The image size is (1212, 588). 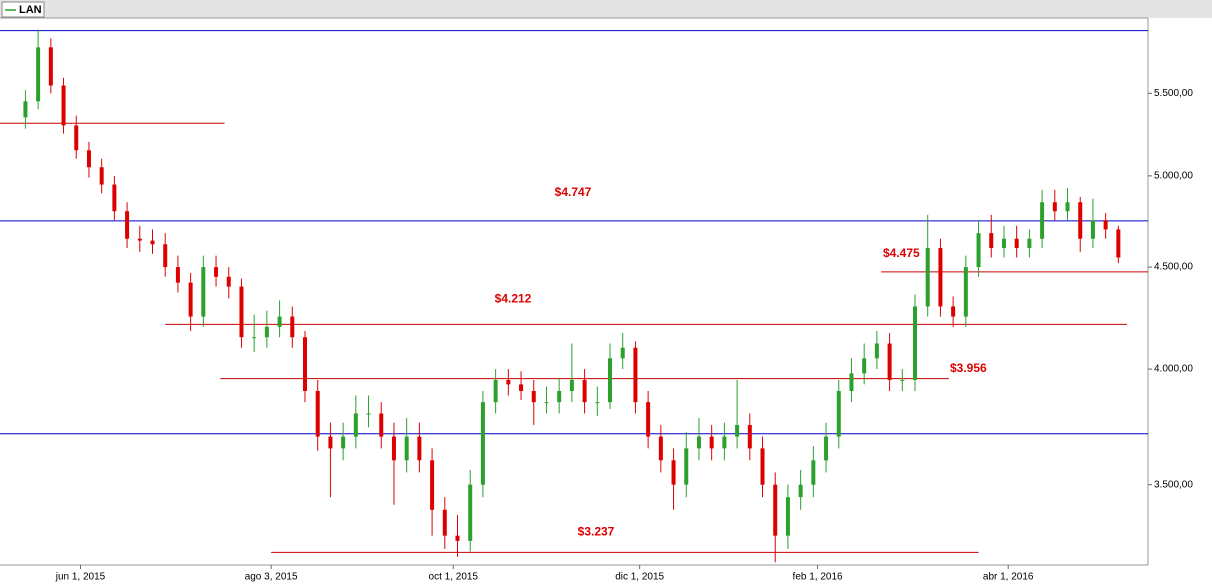 What do you see at coordinates (271, 577) in the screenshot?
I see `x-tick-label: ago 3, 2015` at bounding box center [271, 577].